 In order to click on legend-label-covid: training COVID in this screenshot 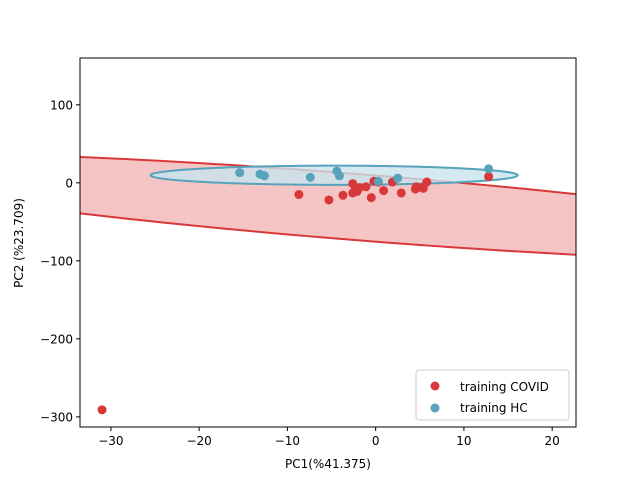, I will do `click(504, 387)`.